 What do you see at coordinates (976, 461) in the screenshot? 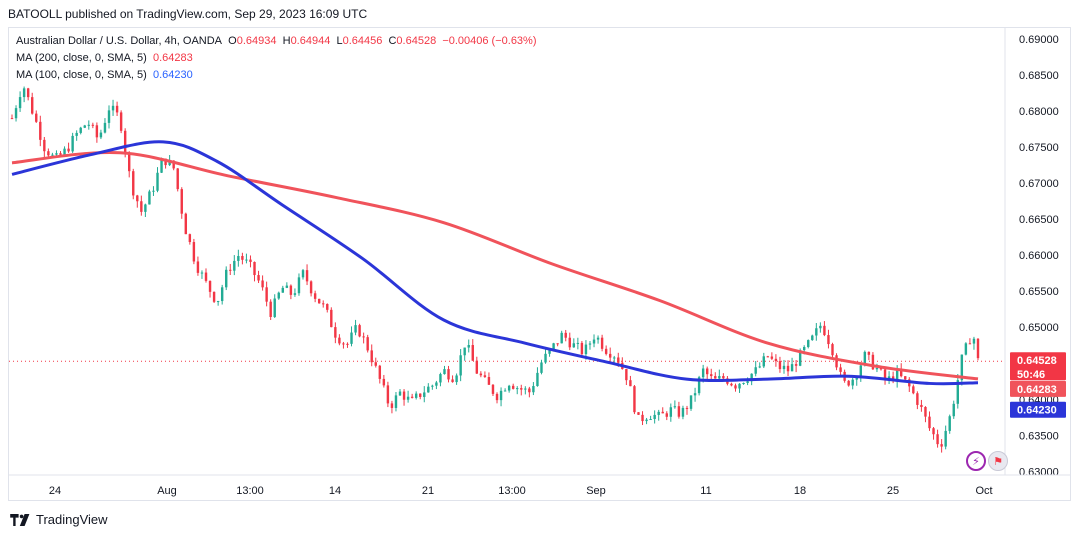
I see `flash-icon: ⚡` at bounding box center [976, 461].